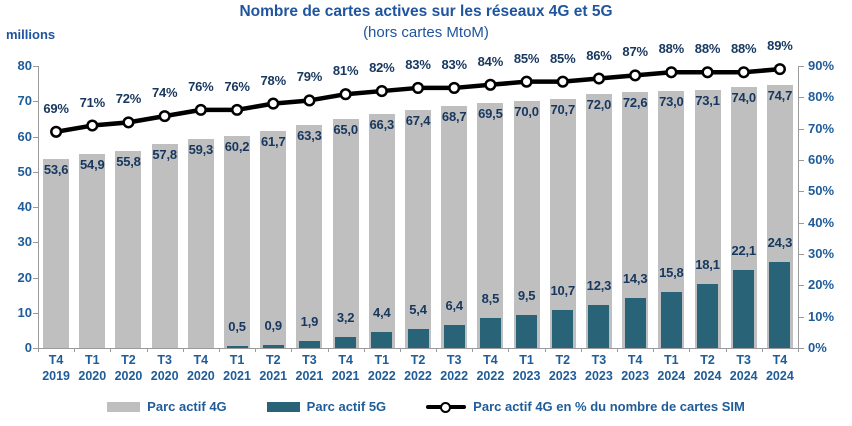  What do you see at coordinates (707, 265) in the screenshot?
I see `bar-5g-label: 18,1` at bounding box center [707, 265].